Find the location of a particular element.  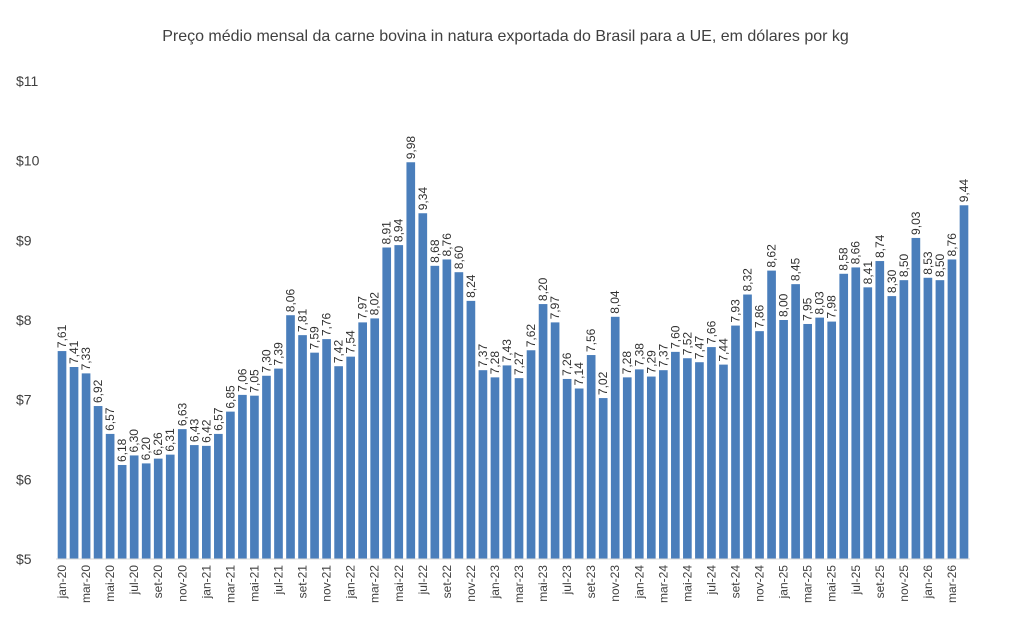

x-tick-label: jul-23 is located at coordinates (567, 580).